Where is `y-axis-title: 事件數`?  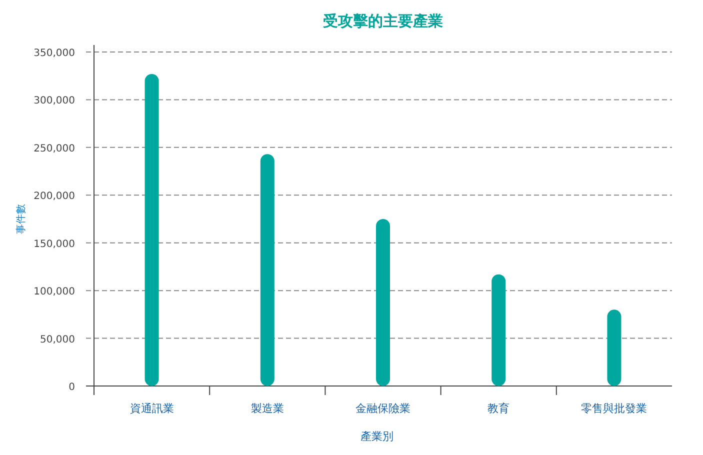
y-axis-title: 事件數 is located at coordinates (21, 219).